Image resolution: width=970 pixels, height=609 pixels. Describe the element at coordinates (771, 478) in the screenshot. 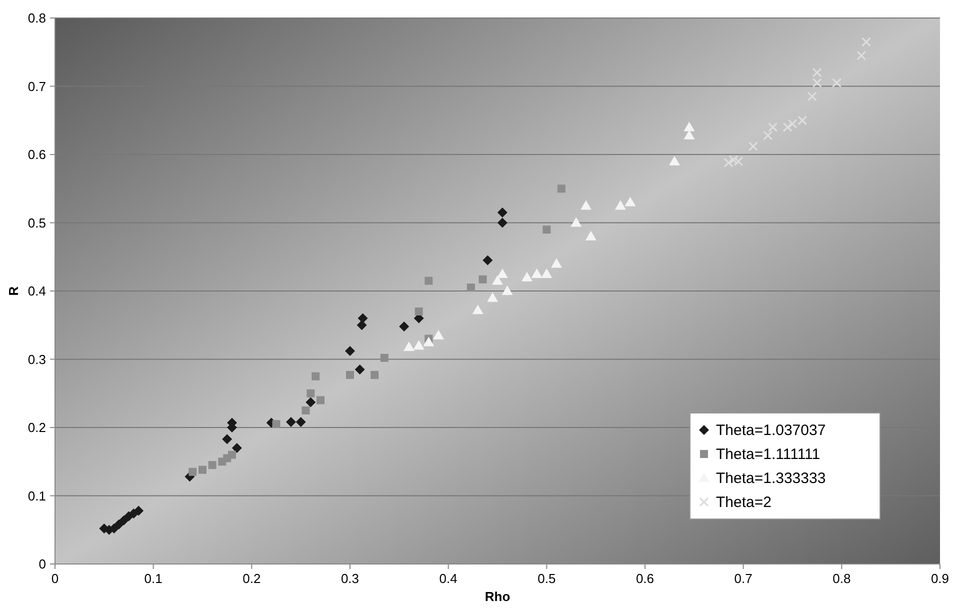

I see `legend-label: Theta=1.333333` at that location.